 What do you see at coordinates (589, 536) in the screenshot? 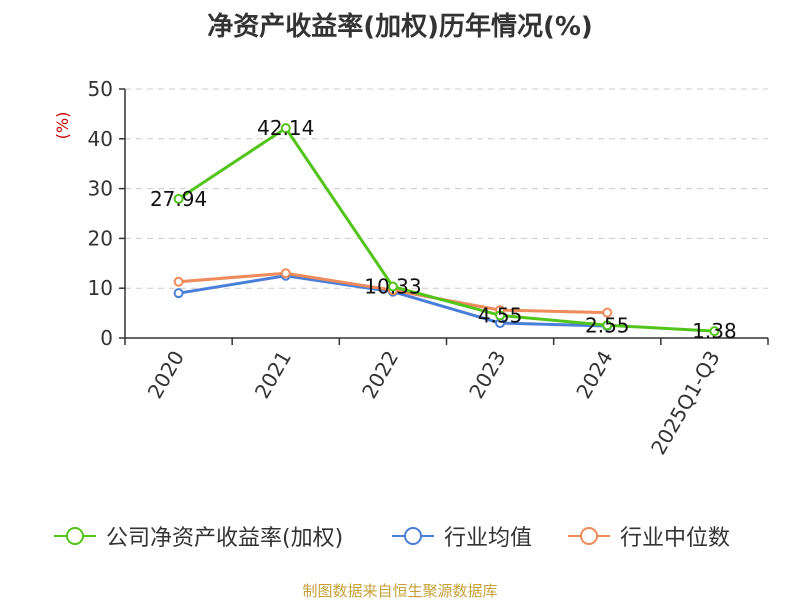
I see `orange-line-circle-icon` at bounding box center [589, 536].